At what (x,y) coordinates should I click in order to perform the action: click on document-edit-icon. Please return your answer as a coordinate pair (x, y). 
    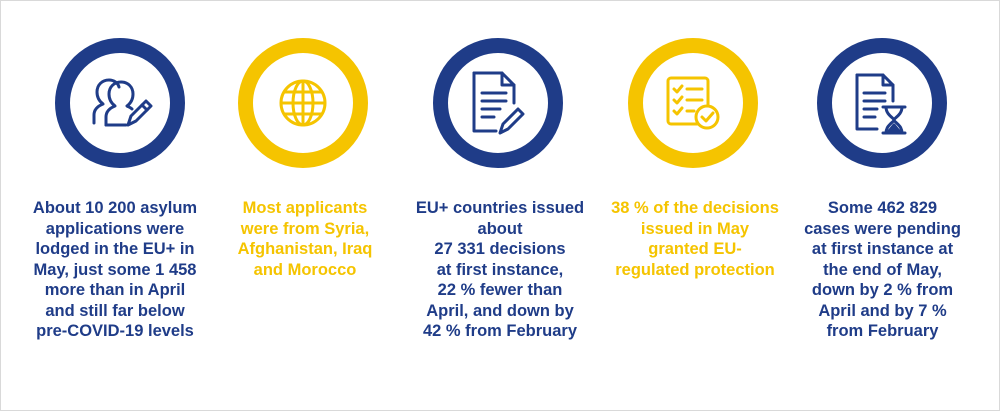
    Looking at the image, I should click on (498, 103).